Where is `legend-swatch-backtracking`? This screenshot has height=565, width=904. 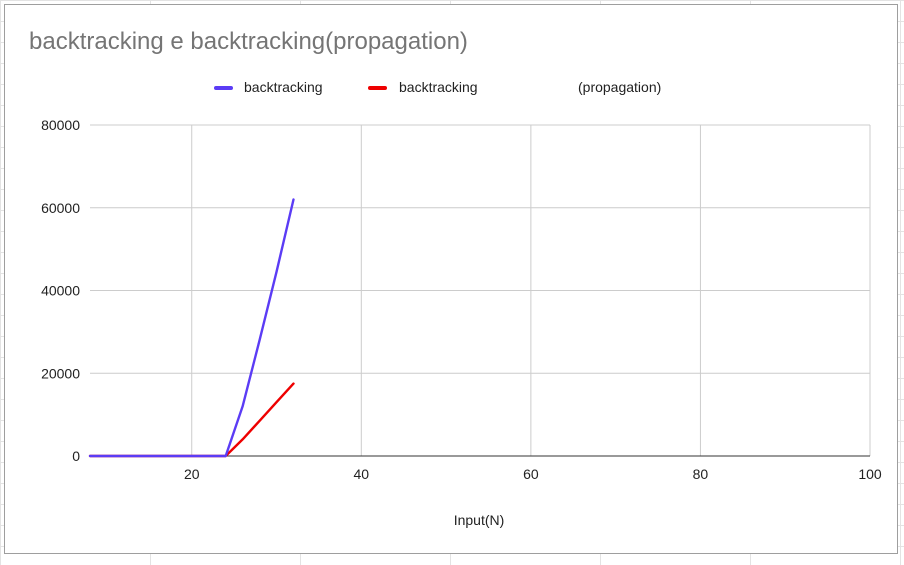 legend-swatch-backtracking is located at coordinates (223, 88).